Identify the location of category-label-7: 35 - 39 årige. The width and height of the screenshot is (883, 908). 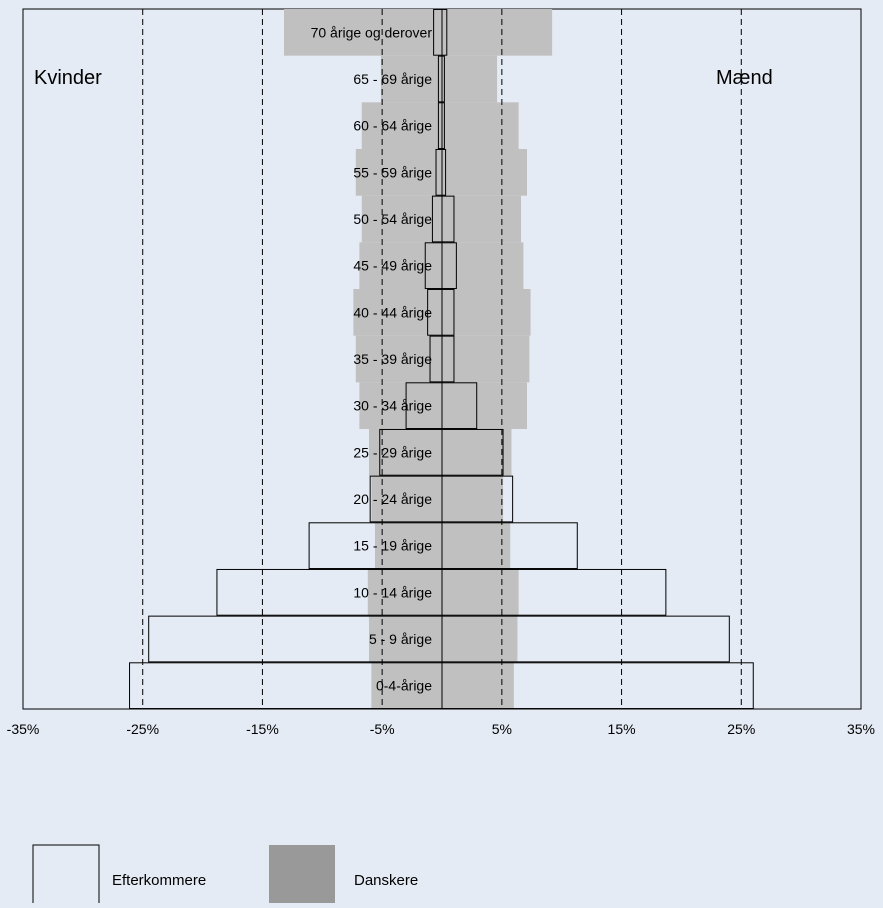
(392, 359).